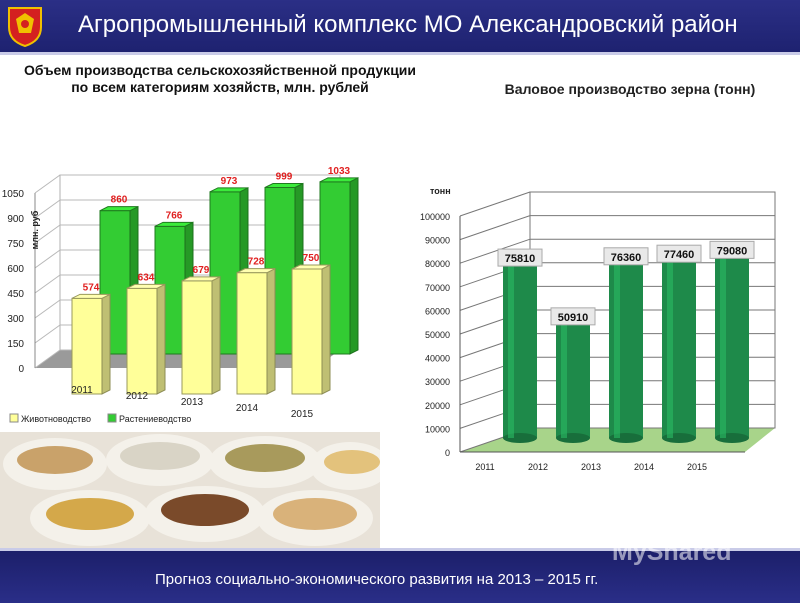 The image size is (800, 603). What do you see at coordinates (25, 27) in the screenshot?
I see `coat-of-arms-icon` at bounding box center [25, 27].